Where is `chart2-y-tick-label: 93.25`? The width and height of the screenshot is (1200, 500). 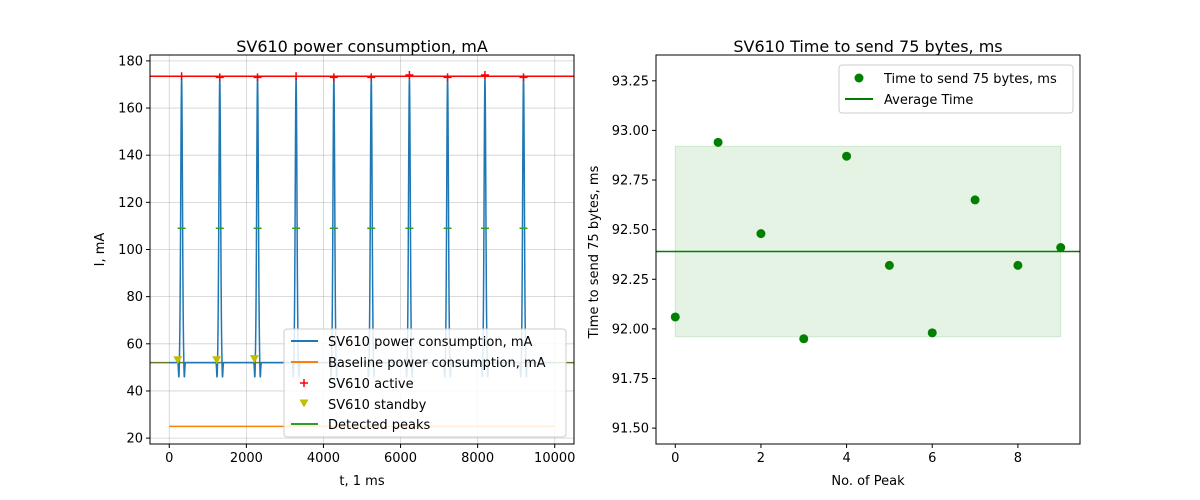 chart2-y-tick-label: 93.25 is located at coordinates (630, 81).